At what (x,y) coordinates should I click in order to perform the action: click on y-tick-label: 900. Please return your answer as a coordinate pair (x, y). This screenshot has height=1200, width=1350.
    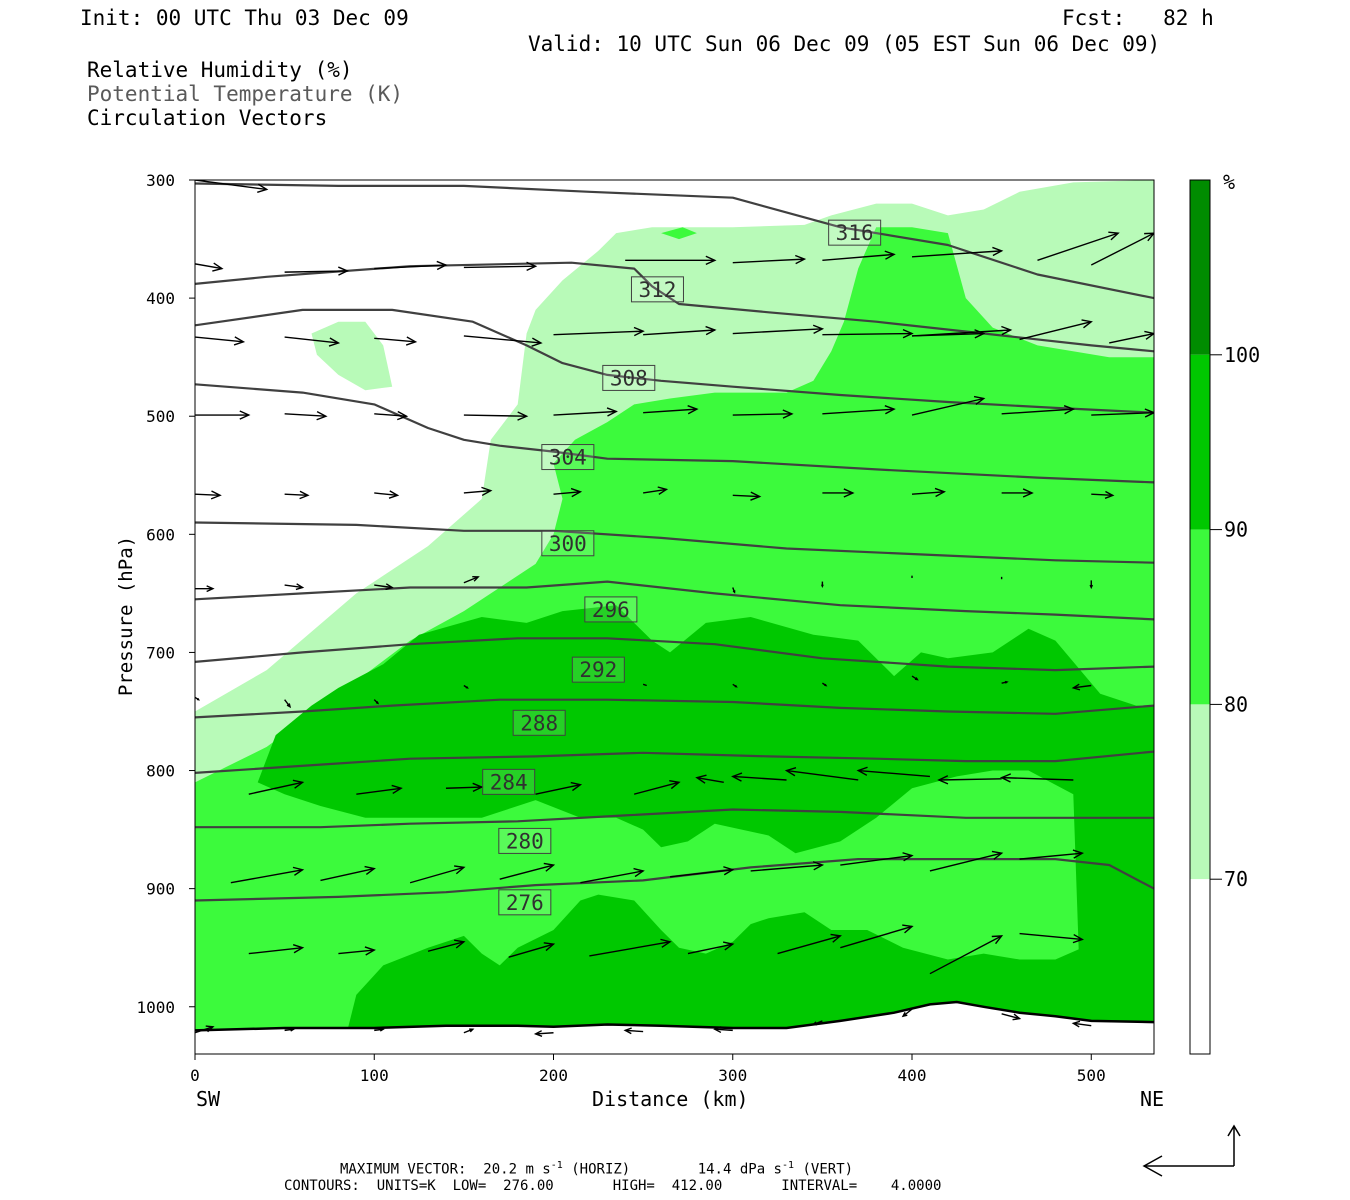
    Looking at the image, I should click on (160, 889).